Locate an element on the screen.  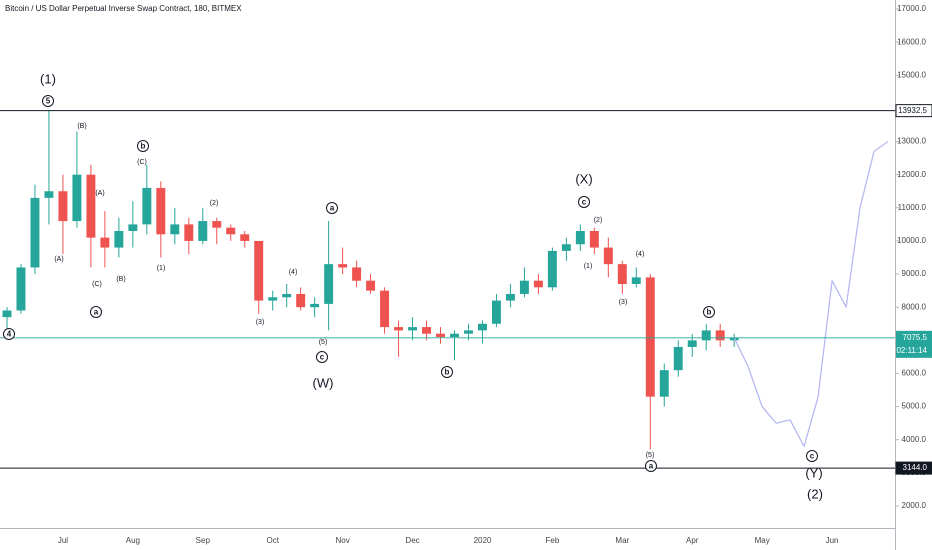
x-tick-label: Jul is located at coordinates (63, 540).